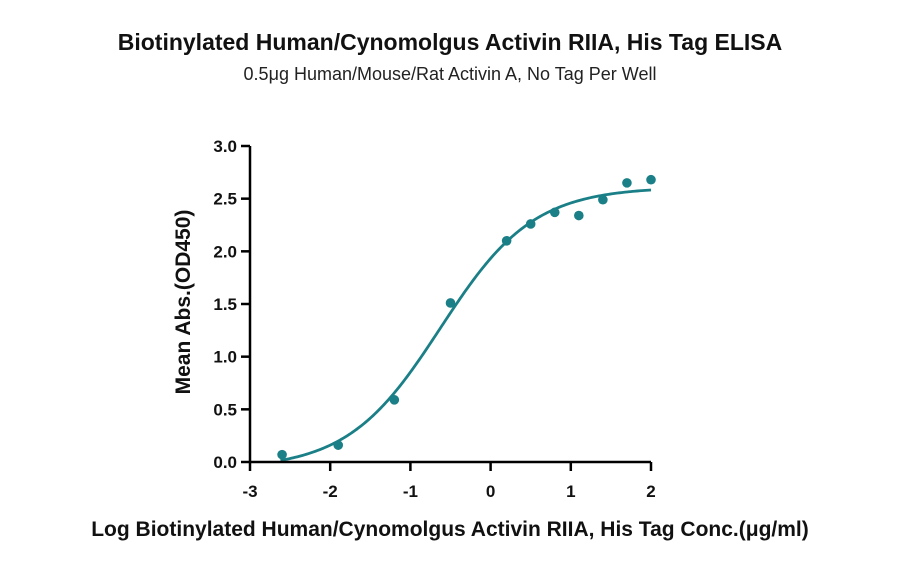 This screenshot has width=900, height=566. I want to click on y-axis-ticks: 0.0 0.5 1.0 1.5 2.0 2.5 3.0, so click(231, 304).